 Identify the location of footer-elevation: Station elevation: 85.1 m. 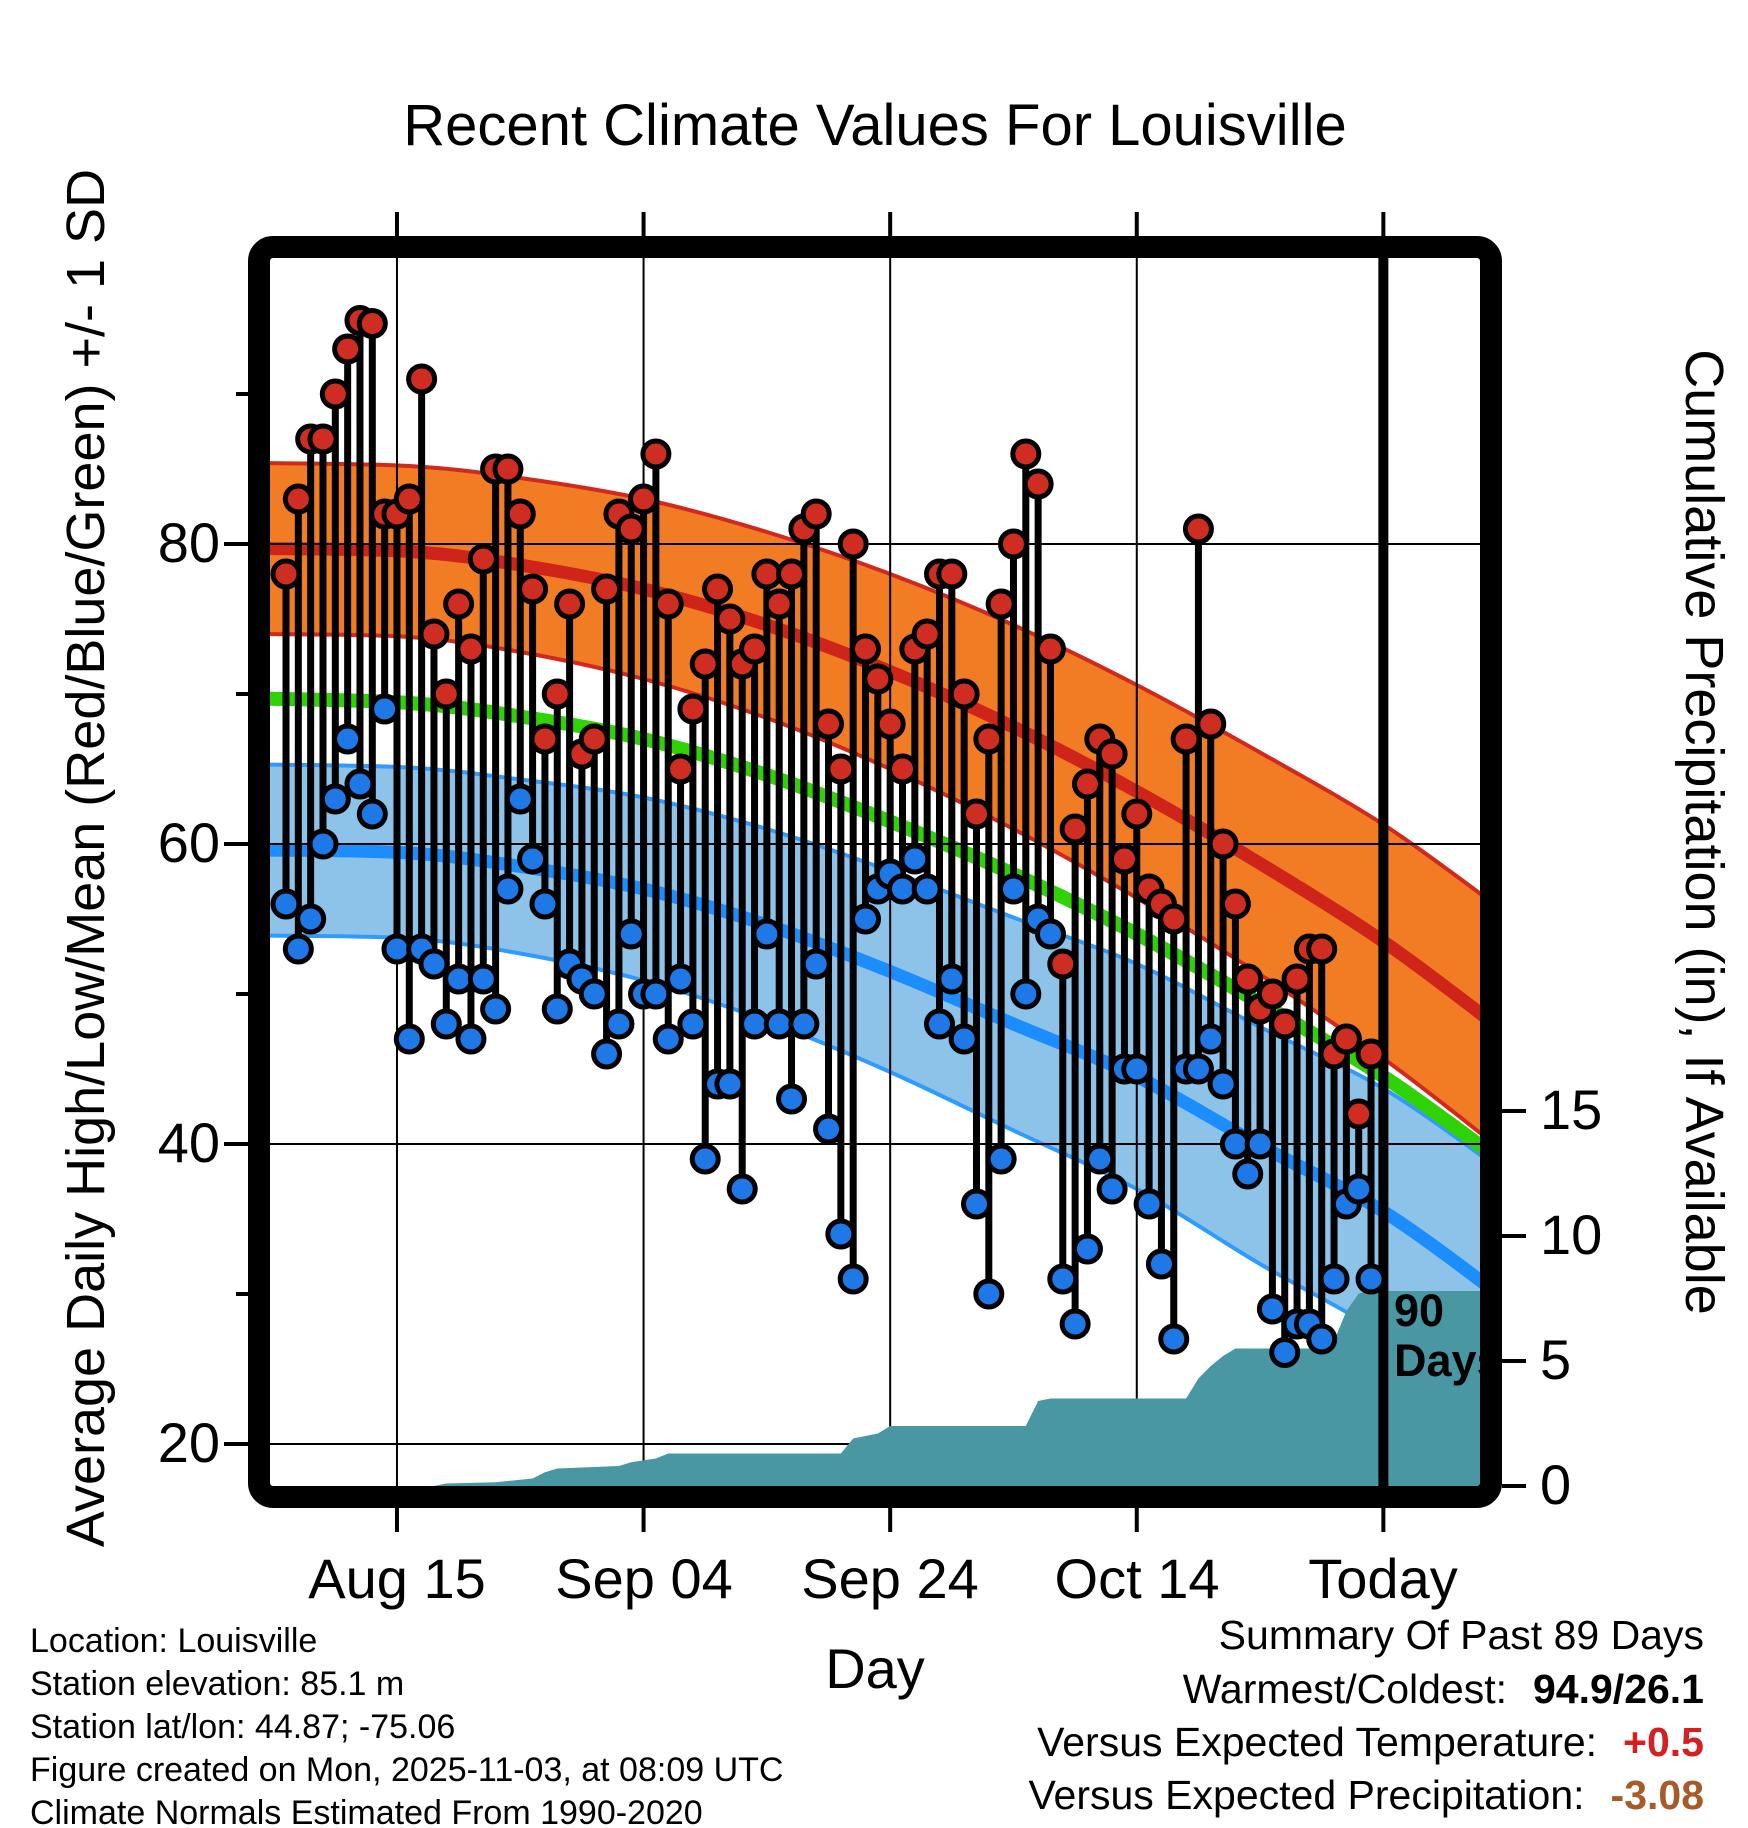
(217, 1684).